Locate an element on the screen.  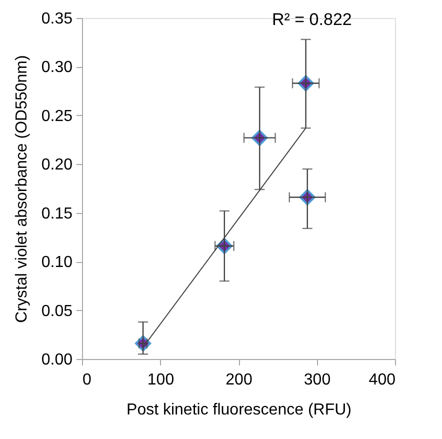
x-tick-label: 0 is located at coordinates (87, 380).